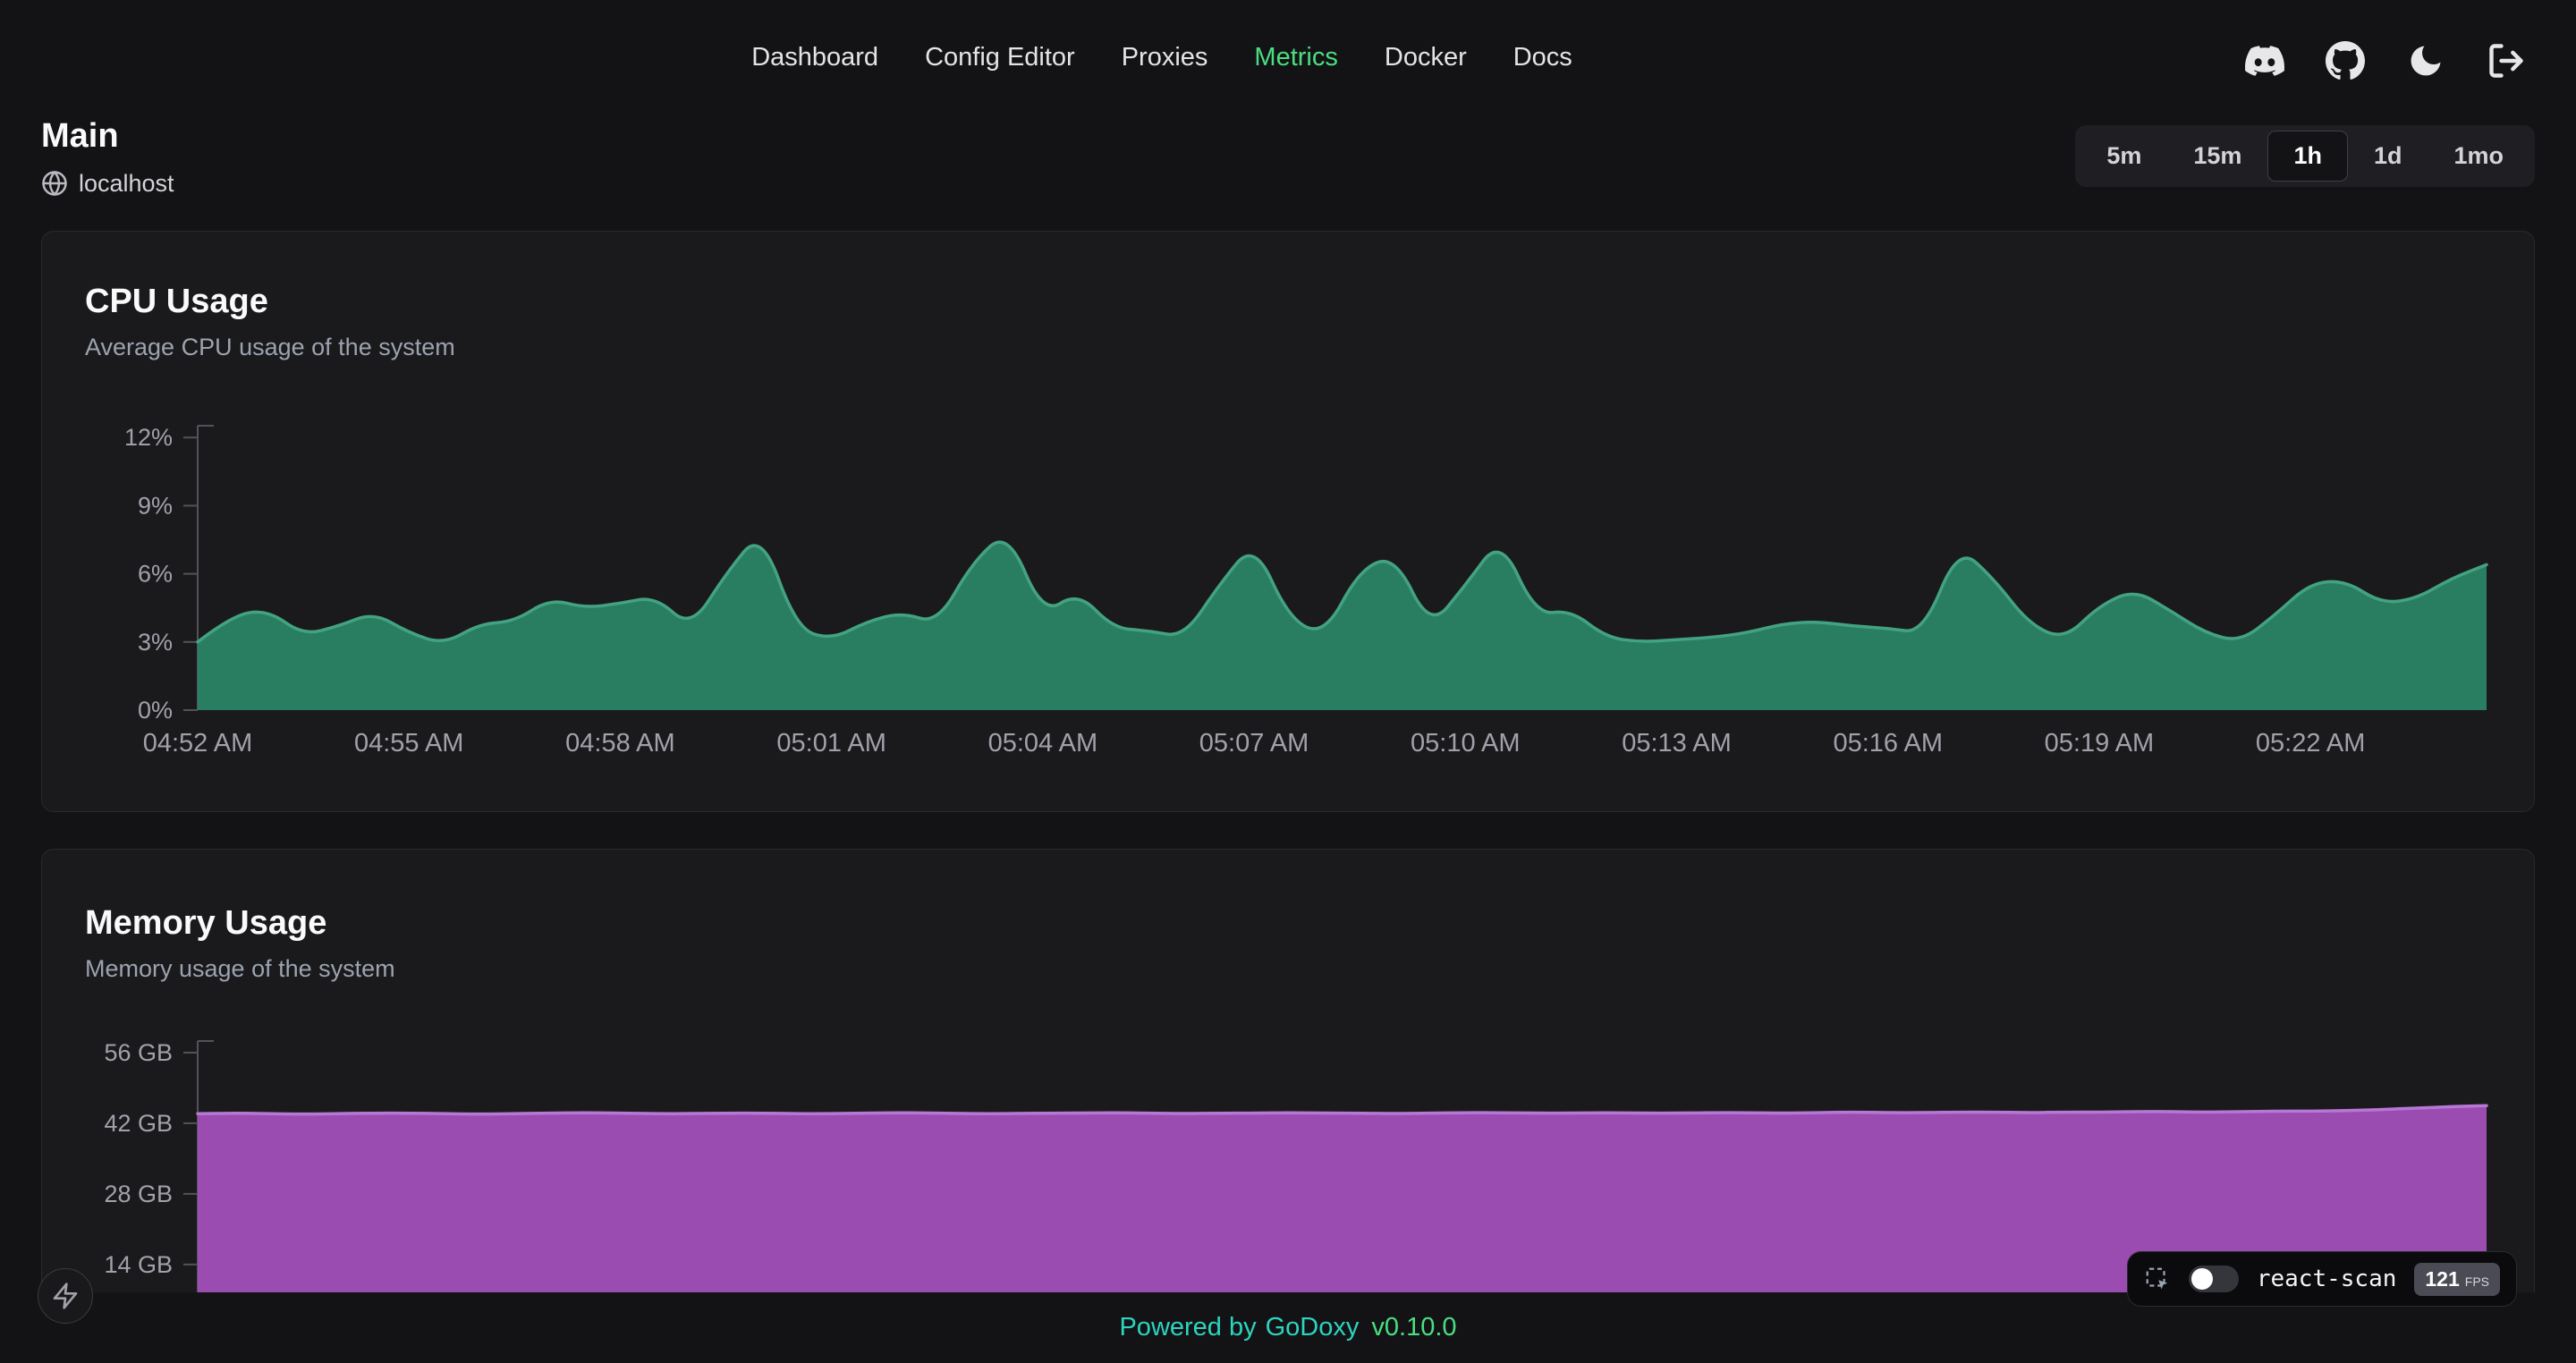  Describe the element at coordinates (126, 183) in the screenshot. I see `host-label: localhost` at that location.